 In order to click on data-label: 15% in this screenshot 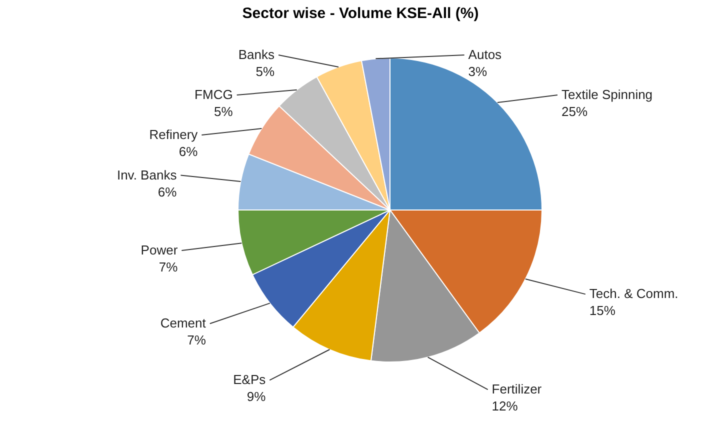, I will do `click(602, 310)`.